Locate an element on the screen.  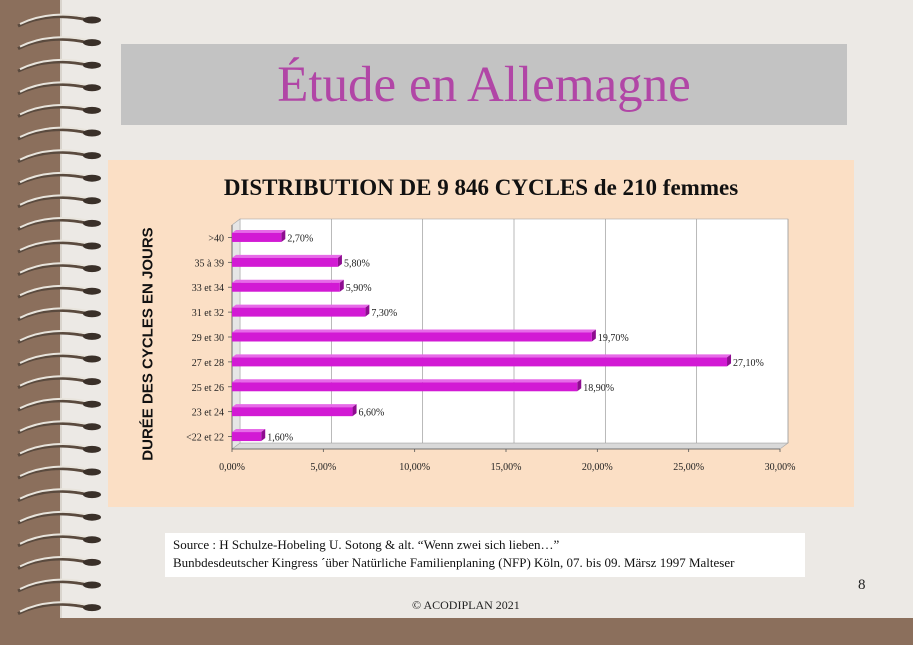
y-tick-label: <22 et 22 is located at coordinates (205, 438).